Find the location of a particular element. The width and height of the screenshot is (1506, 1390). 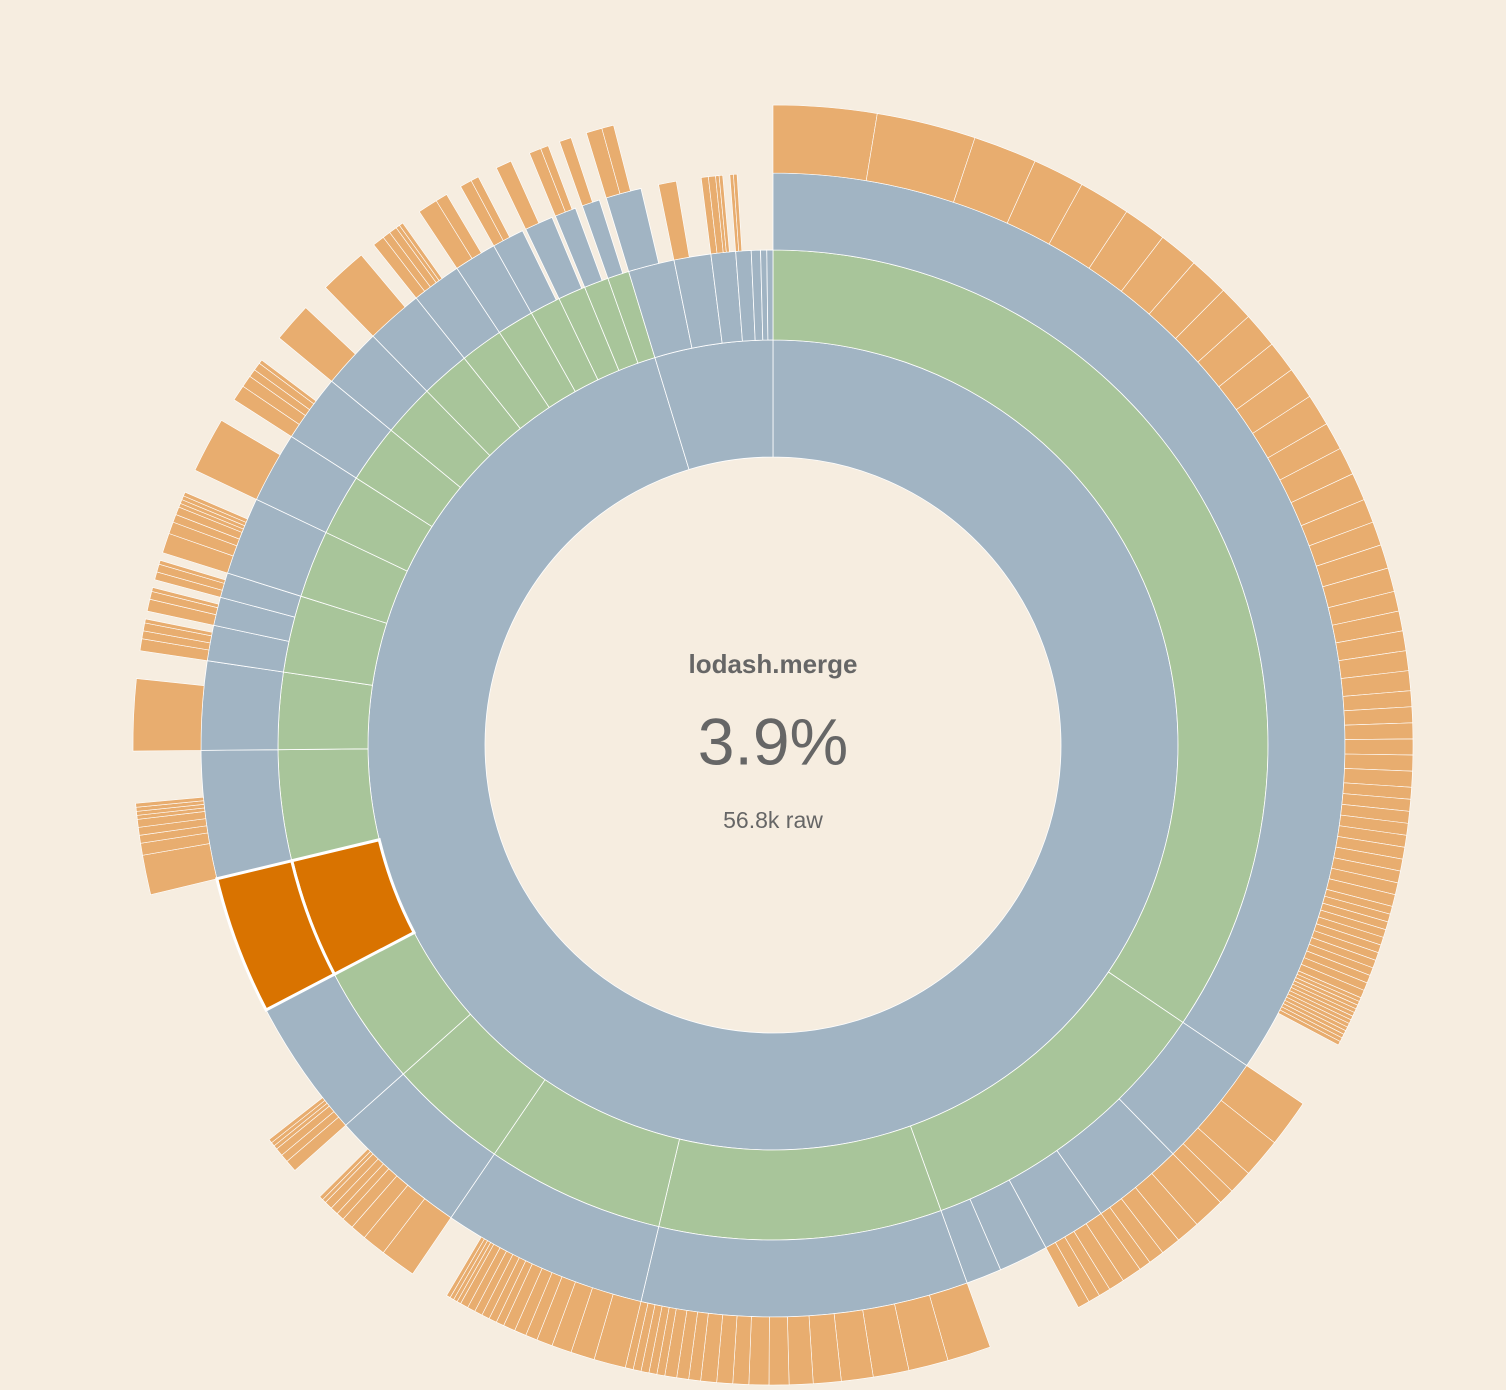

highlighted-segment is located at coordinates (276, 935).